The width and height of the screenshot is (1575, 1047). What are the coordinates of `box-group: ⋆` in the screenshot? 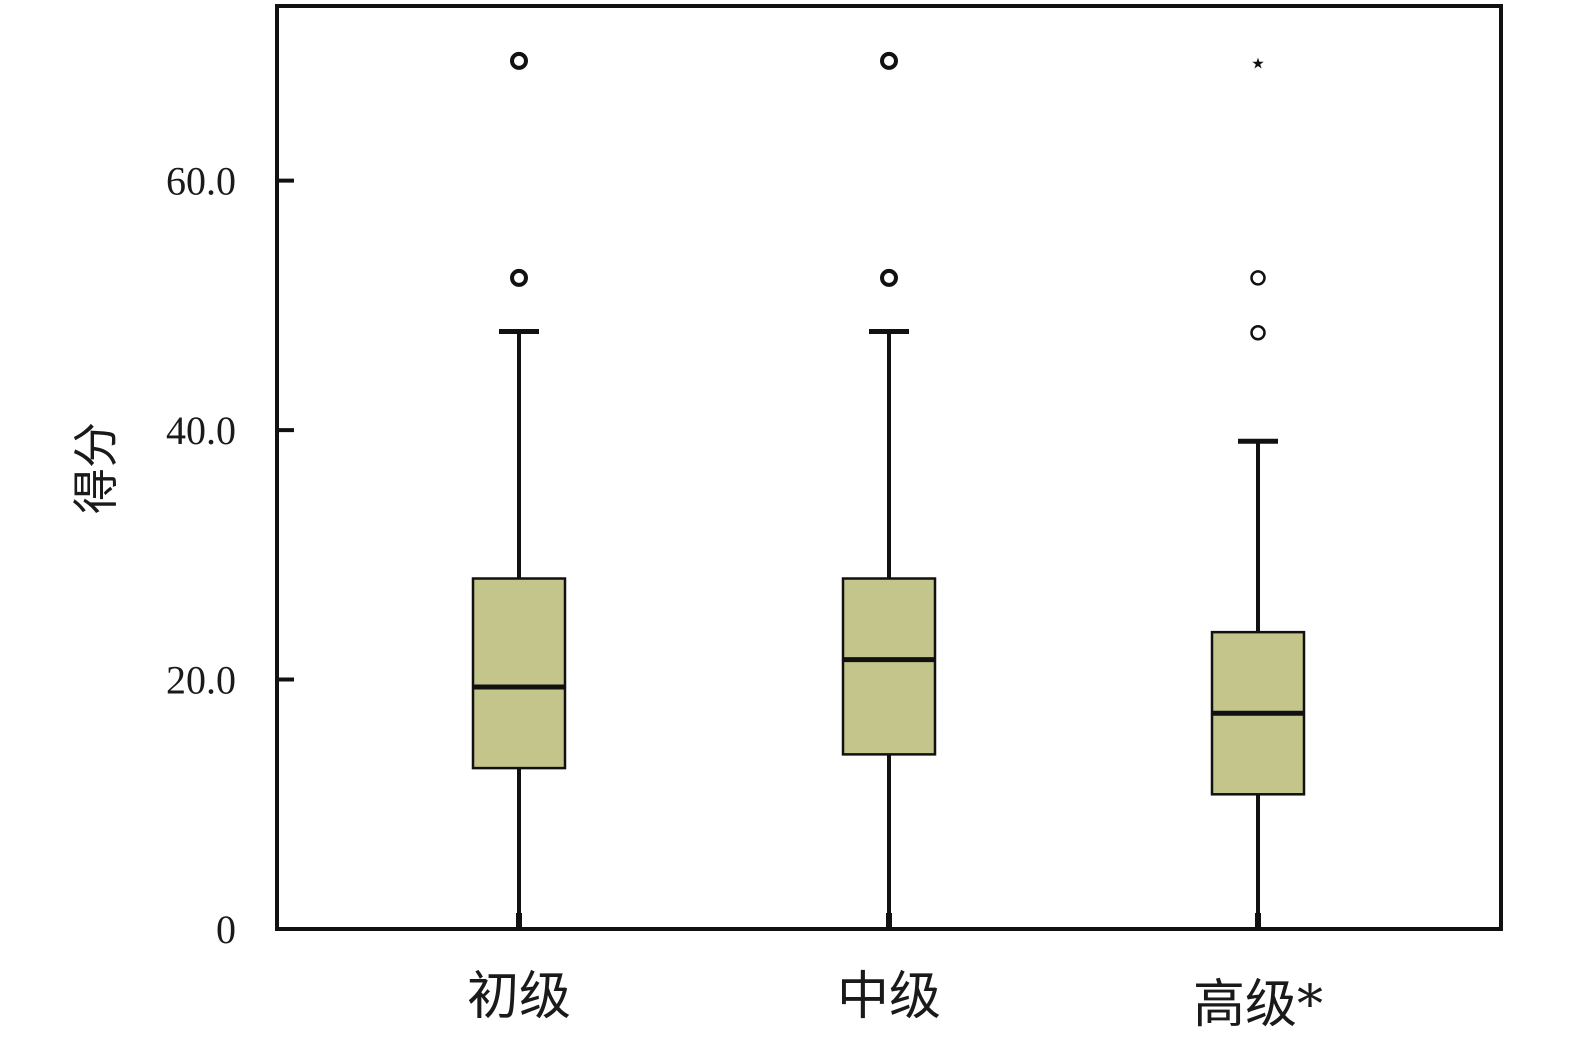 It's located at (1258, 487).